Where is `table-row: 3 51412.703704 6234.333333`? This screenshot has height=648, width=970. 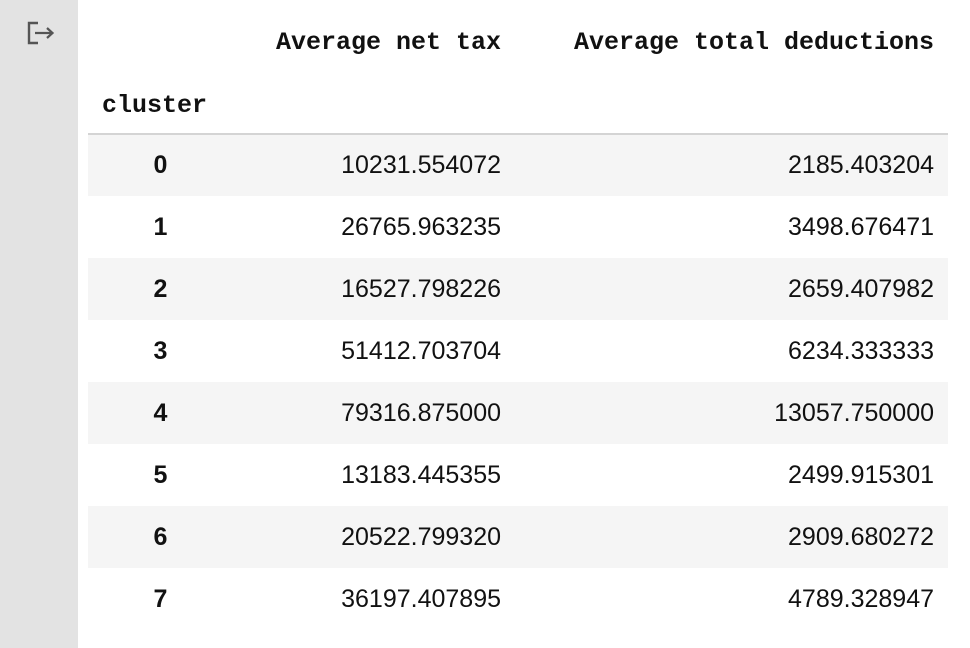
table-row: 3 51412.703704 6234.333333 is located at coordinates (518, 351).